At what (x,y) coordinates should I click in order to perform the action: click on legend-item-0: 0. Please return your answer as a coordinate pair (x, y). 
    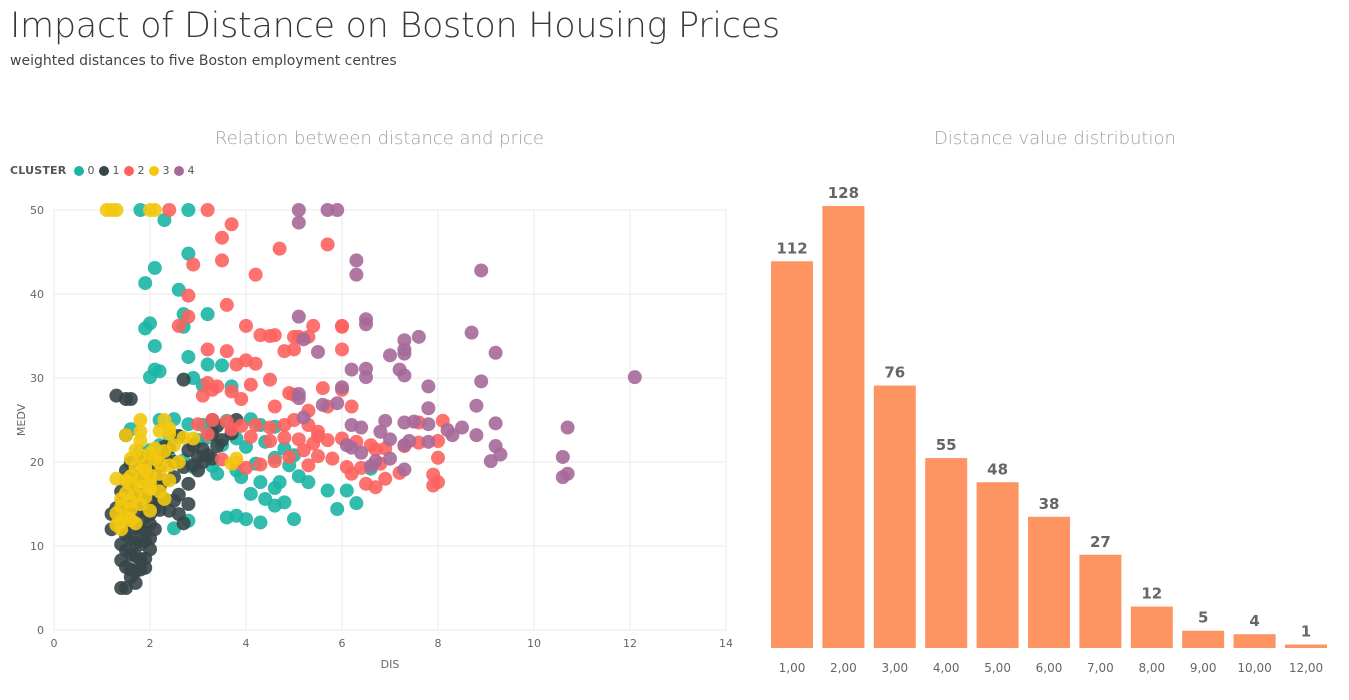
    Looking at the image, I should click on (84, 170).